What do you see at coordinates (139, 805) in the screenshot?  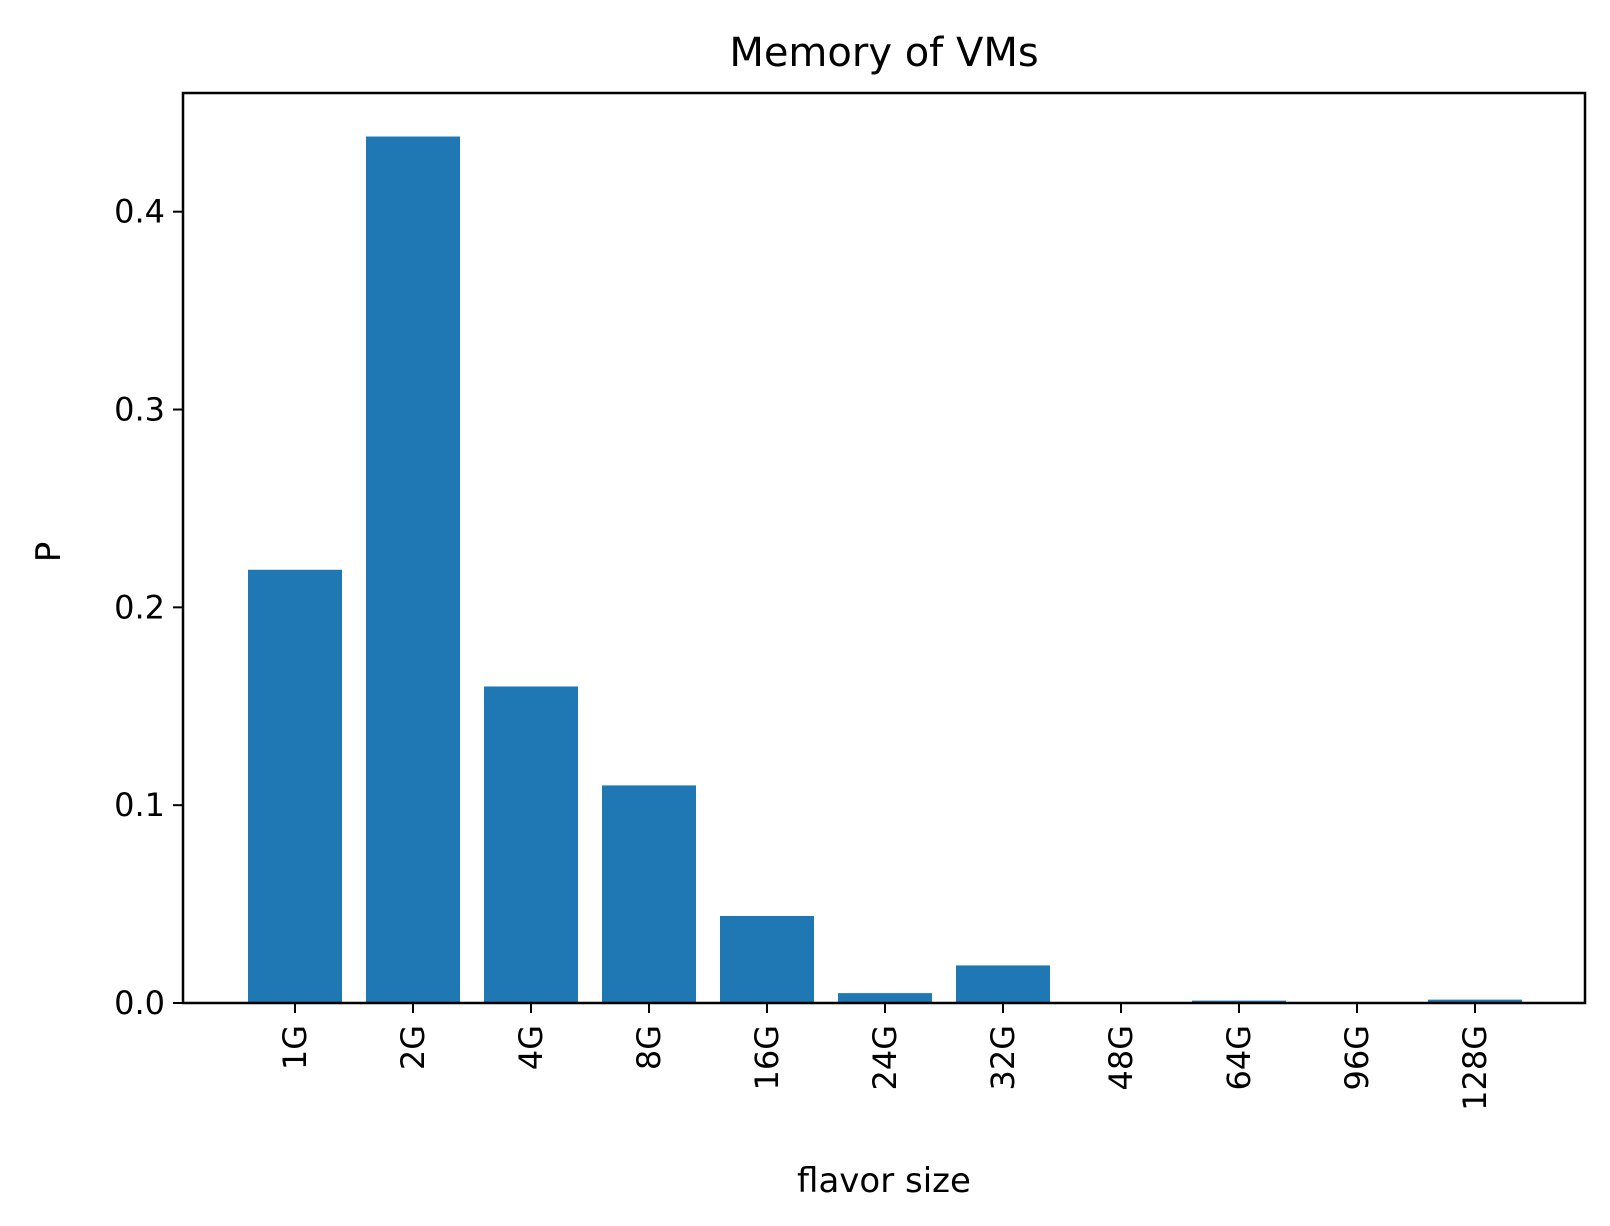 I see `y-tick-label: 0.1` at bounding box center [139, 805].